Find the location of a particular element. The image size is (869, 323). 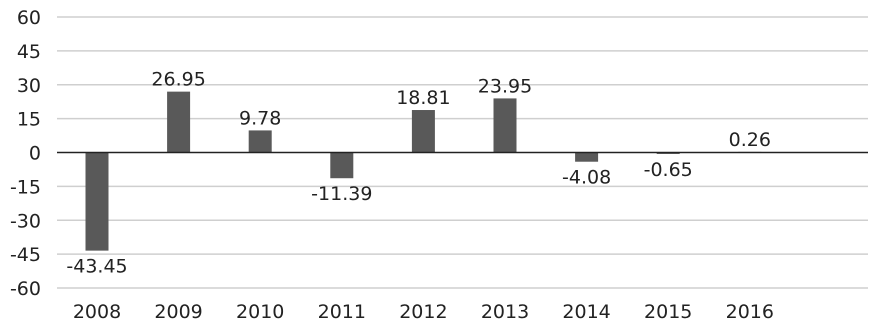

bar-2012 is located at coordinates (423, 131).